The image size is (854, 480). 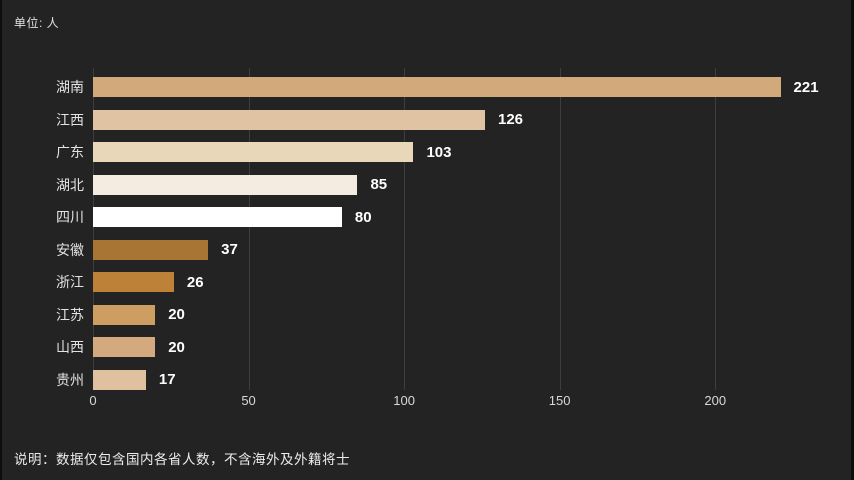 What do you see at coordinates (70, 379) in the screenshot?
I see `category-label: 贵州` at bounding box center [70, 379].